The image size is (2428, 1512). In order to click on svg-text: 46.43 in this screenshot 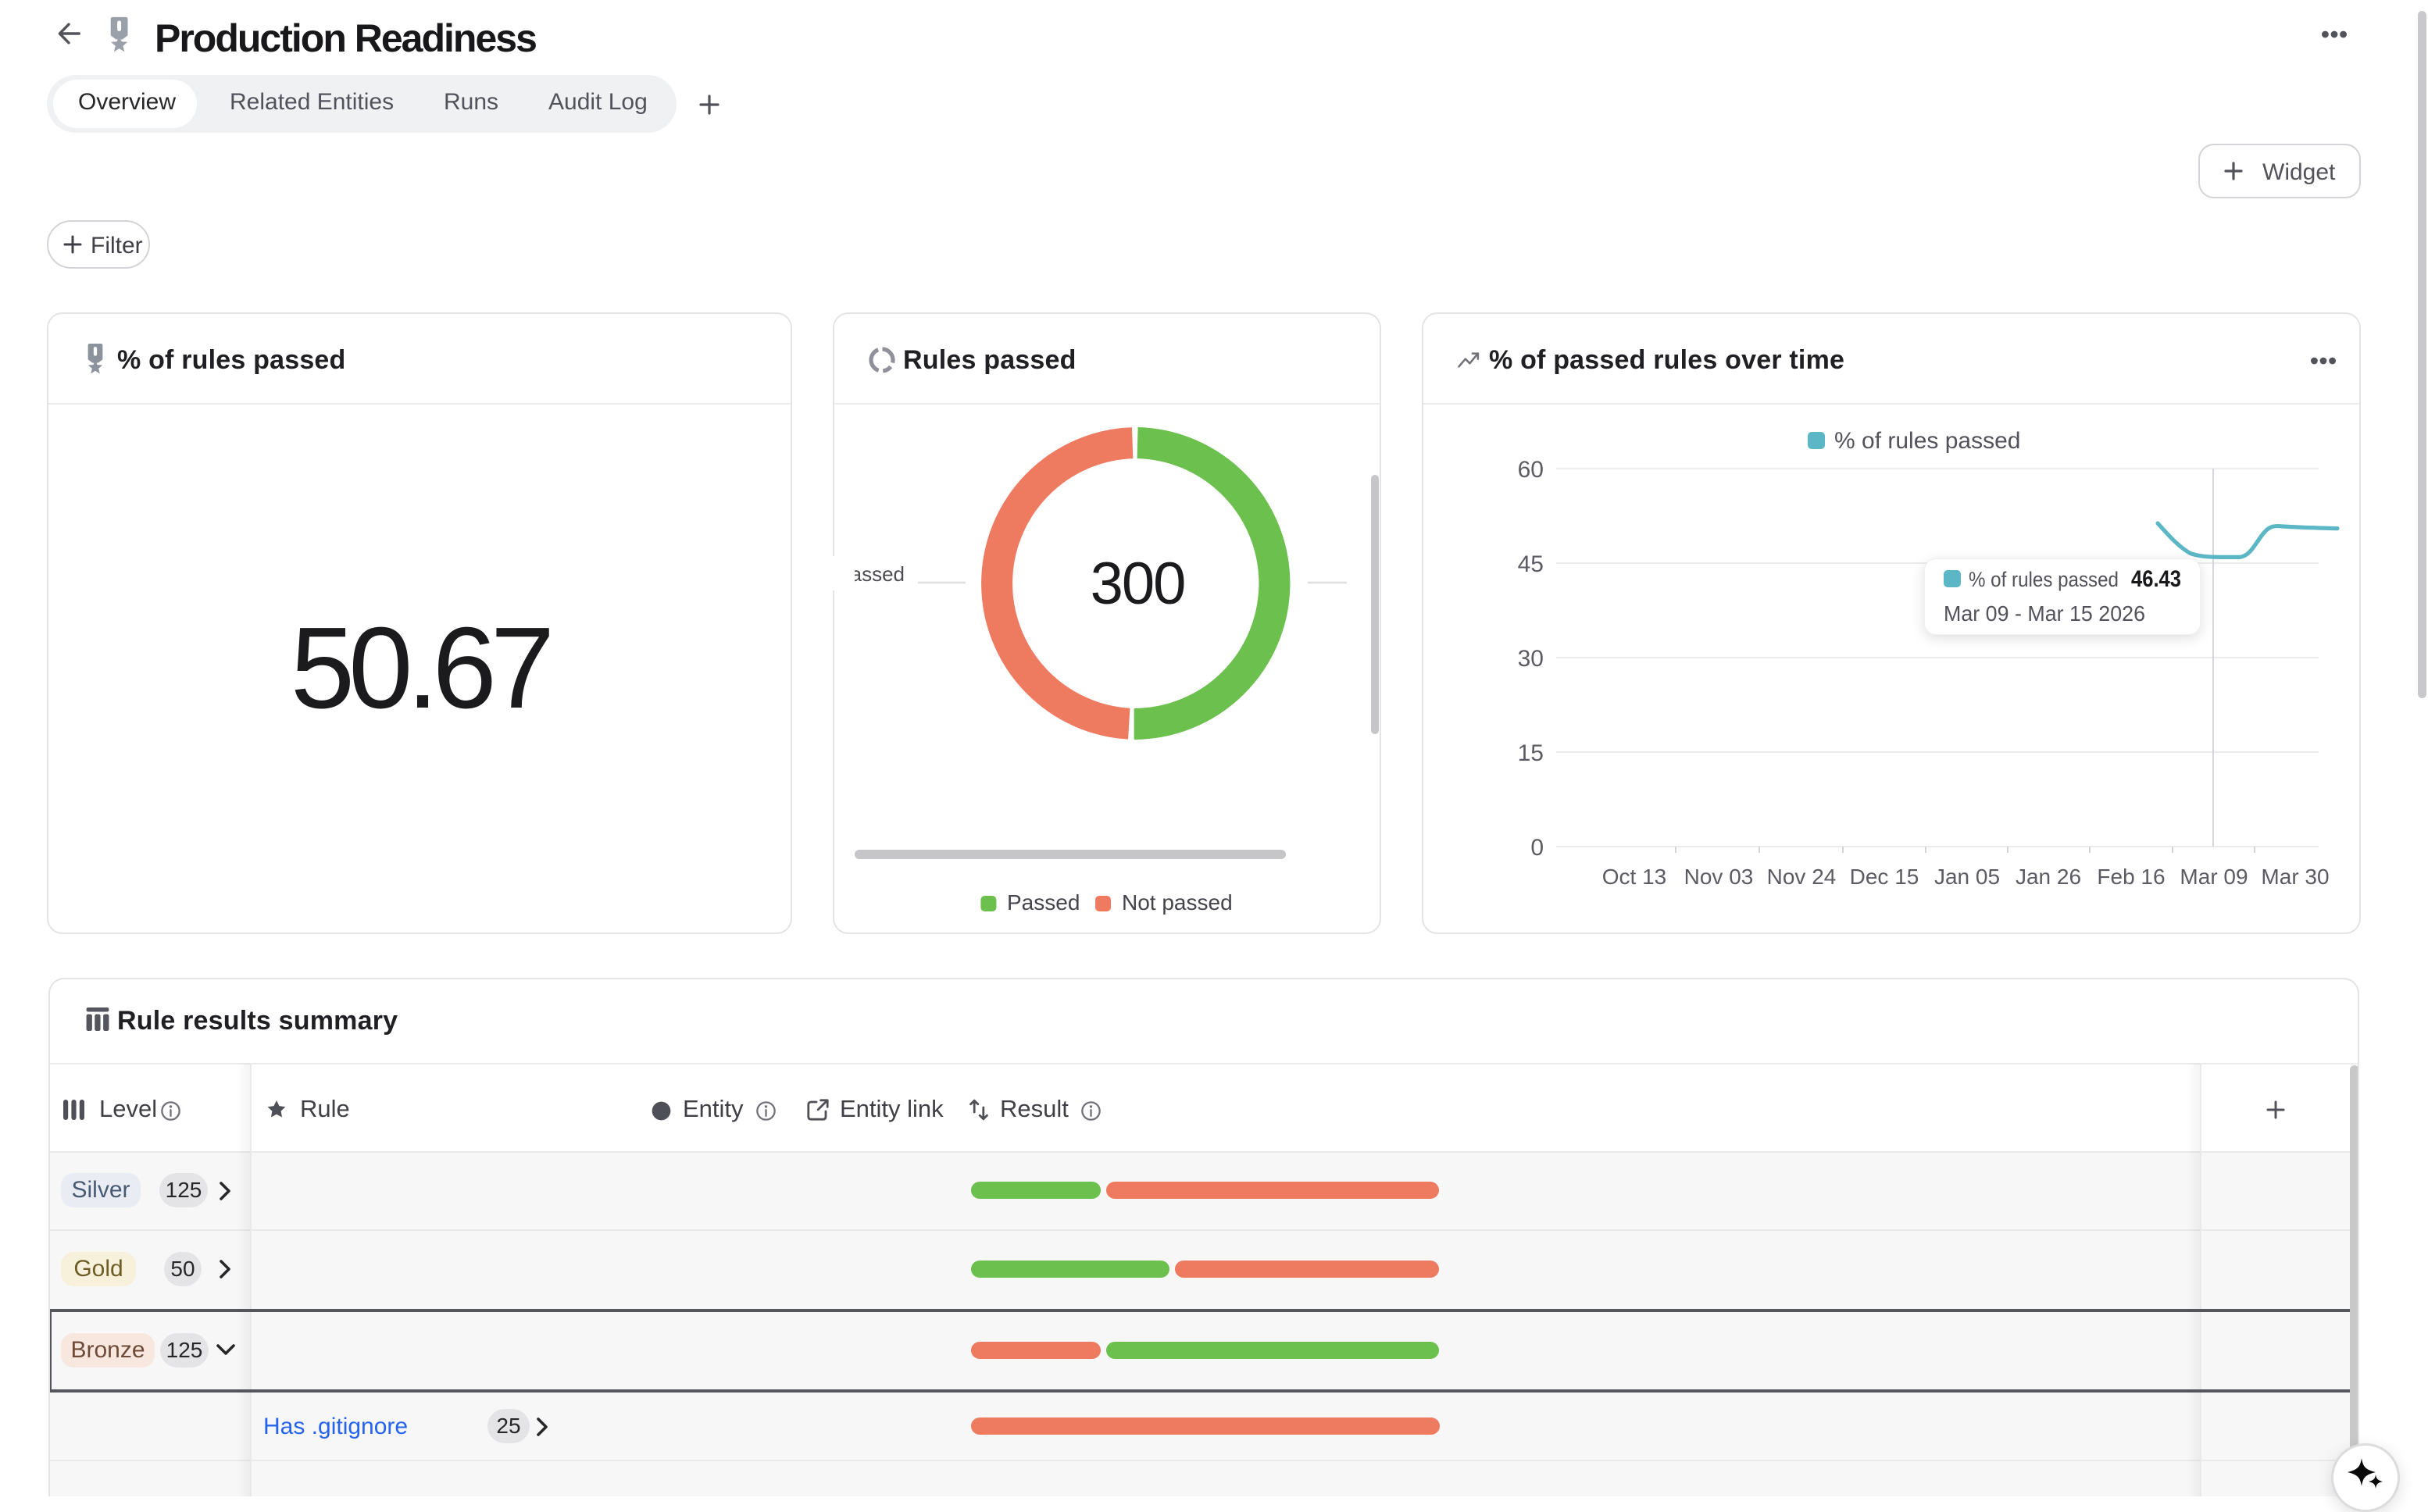, I will do `click(2156, 579)`.